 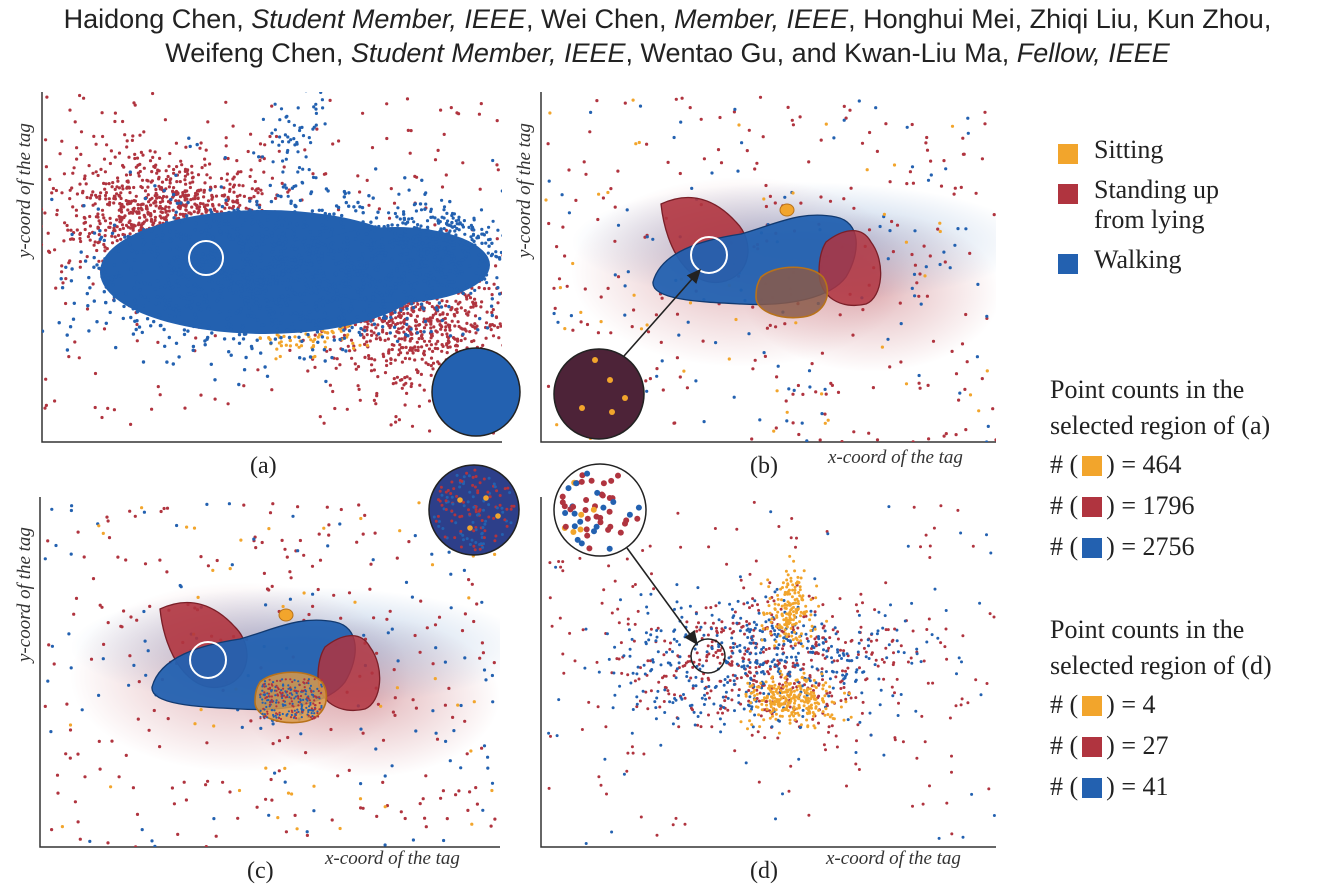 What do you see at coordinates (1093, 53) in the screenshot?
I see `author-affiliation: Fellow, IEEE` at bounding box center [1093, 53].